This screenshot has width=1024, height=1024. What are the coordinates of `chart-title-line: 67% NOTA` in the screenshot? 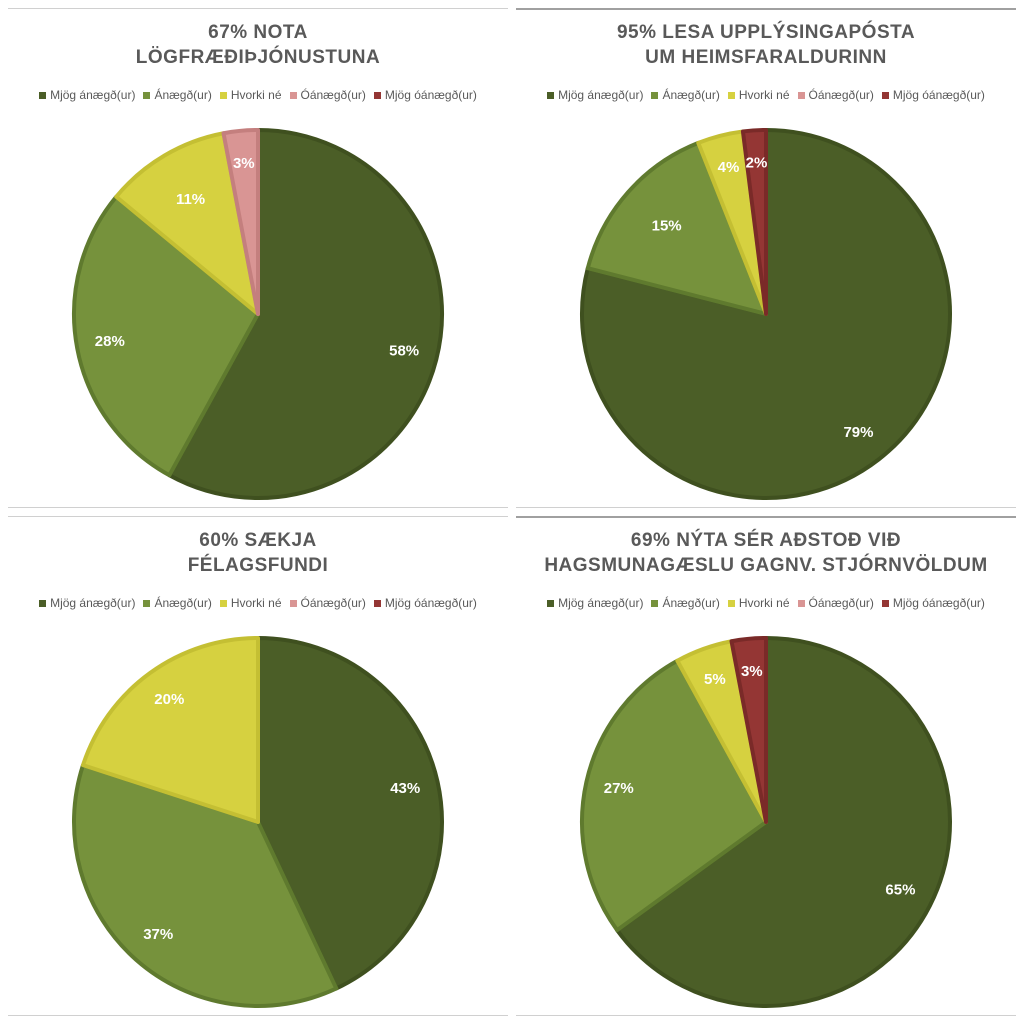 It's located at (258, 32).